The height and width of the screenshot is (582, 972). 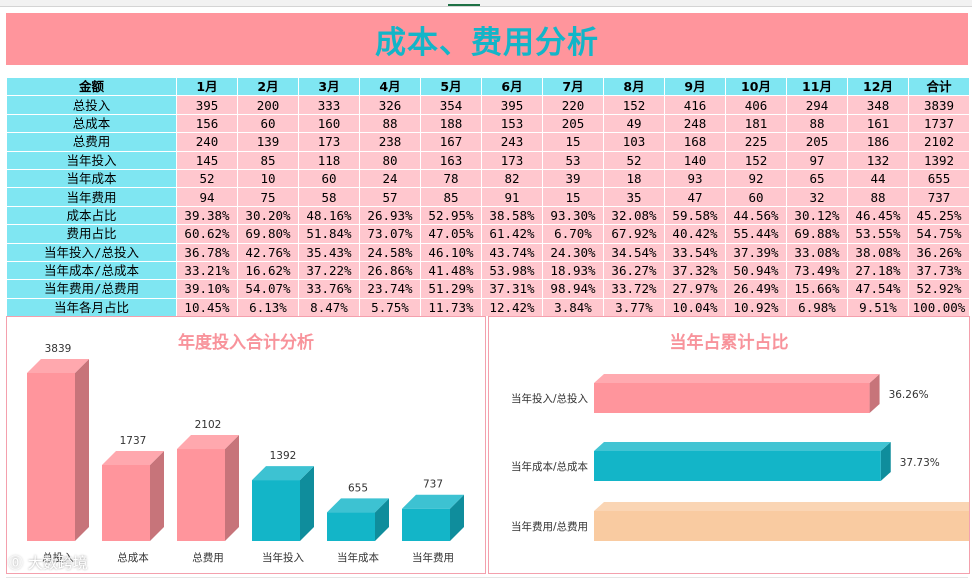 What do you see at coordinates (817, 142) in the screenshot?
I see `value-cell: 205` at bounding box center [817, 142].